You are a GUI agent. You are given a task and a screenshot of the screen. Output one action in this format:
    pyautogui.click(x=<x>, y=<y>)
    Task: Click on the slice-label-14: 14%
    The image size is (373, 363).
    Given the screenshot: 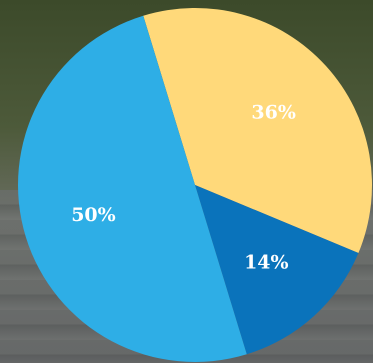 What is the action you would take?
    pyautogui.click(x=266, y=263)
    